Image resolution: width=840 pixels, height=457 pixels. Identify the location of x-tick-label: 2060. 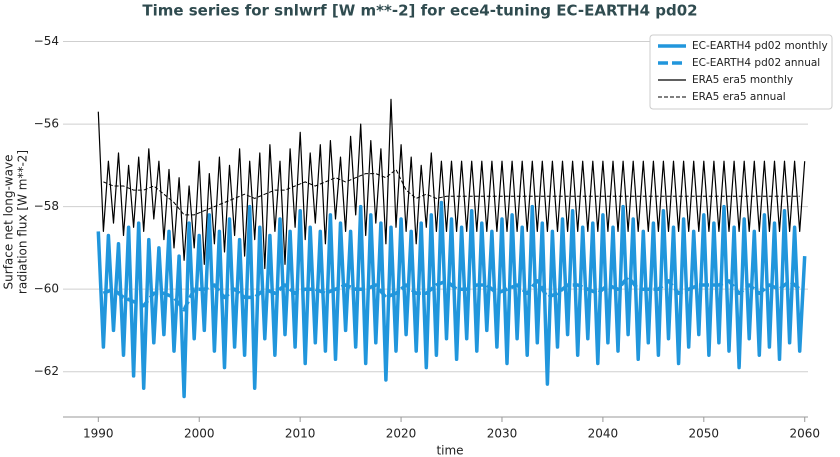
(804, 434).